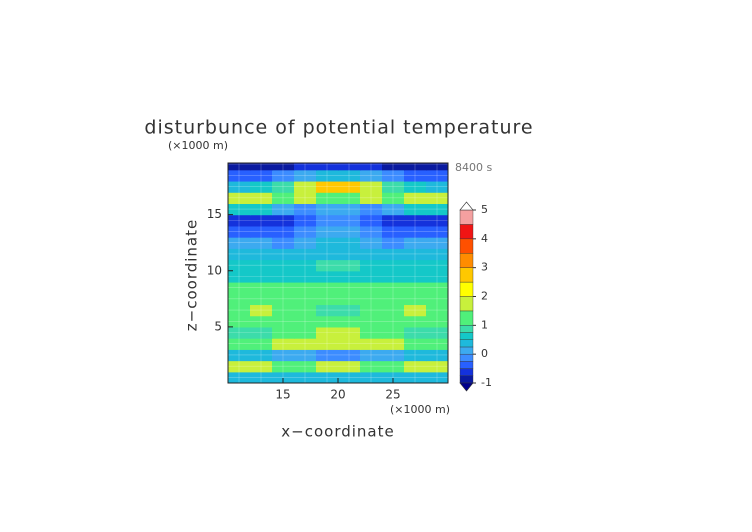 Image resolution: width=752 pixels, height=532 pixels. I want to click on x-axis-label: x−coordinate, so click(337, 432).